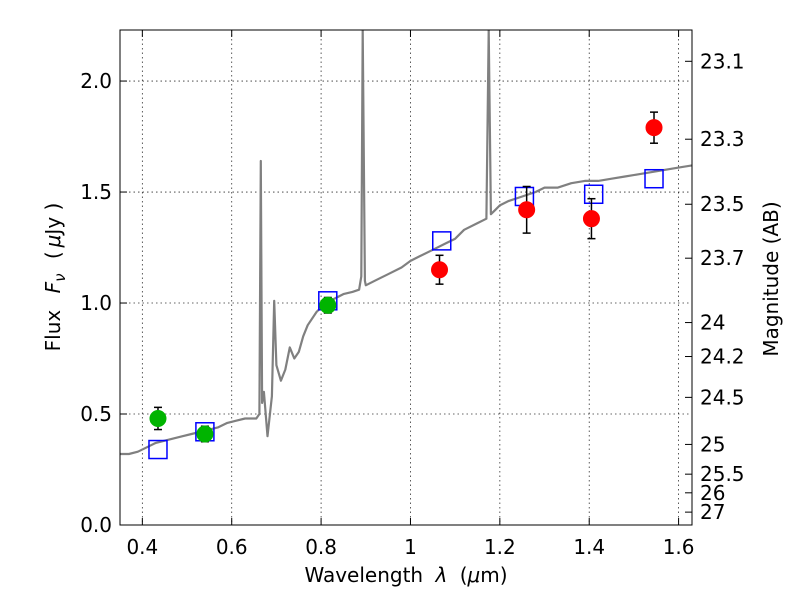  Describe the element at coordinates (232, 547) in the screenshot. I see `x-tick-label: 0.6` at that location.